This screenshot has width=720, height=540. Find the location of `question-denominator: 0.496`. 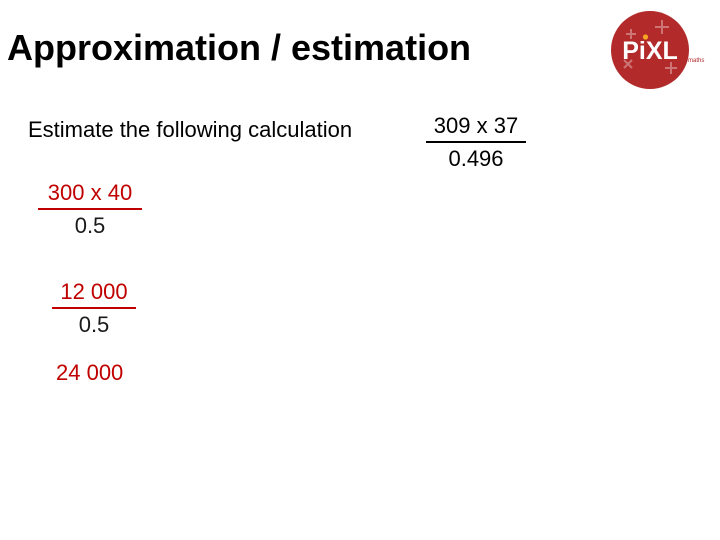

question-denominator: 0.496 is located at coordinates (476, 158).